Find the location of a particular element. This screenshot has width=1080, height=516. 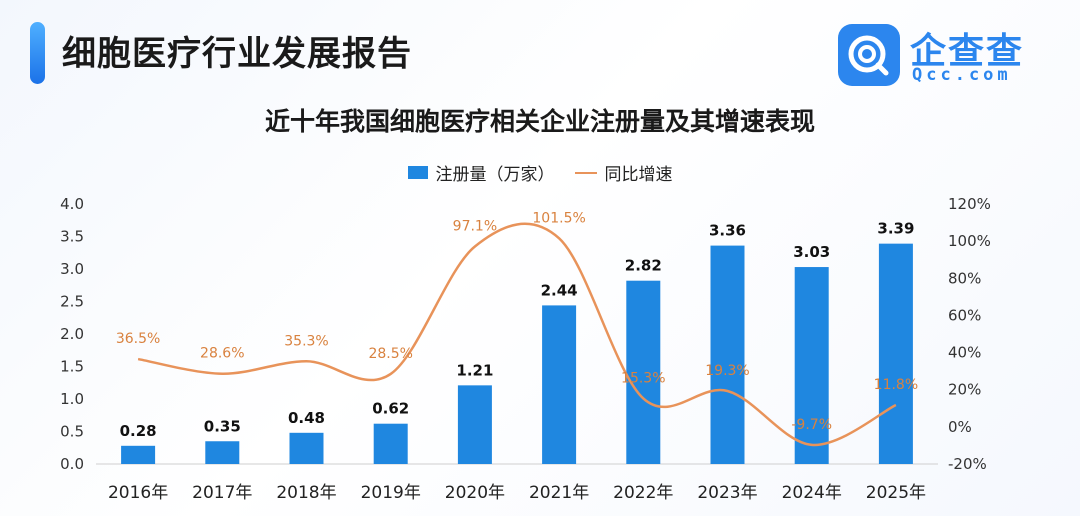

growth-value-label: 97.1% is located at coordinates (475, 227).